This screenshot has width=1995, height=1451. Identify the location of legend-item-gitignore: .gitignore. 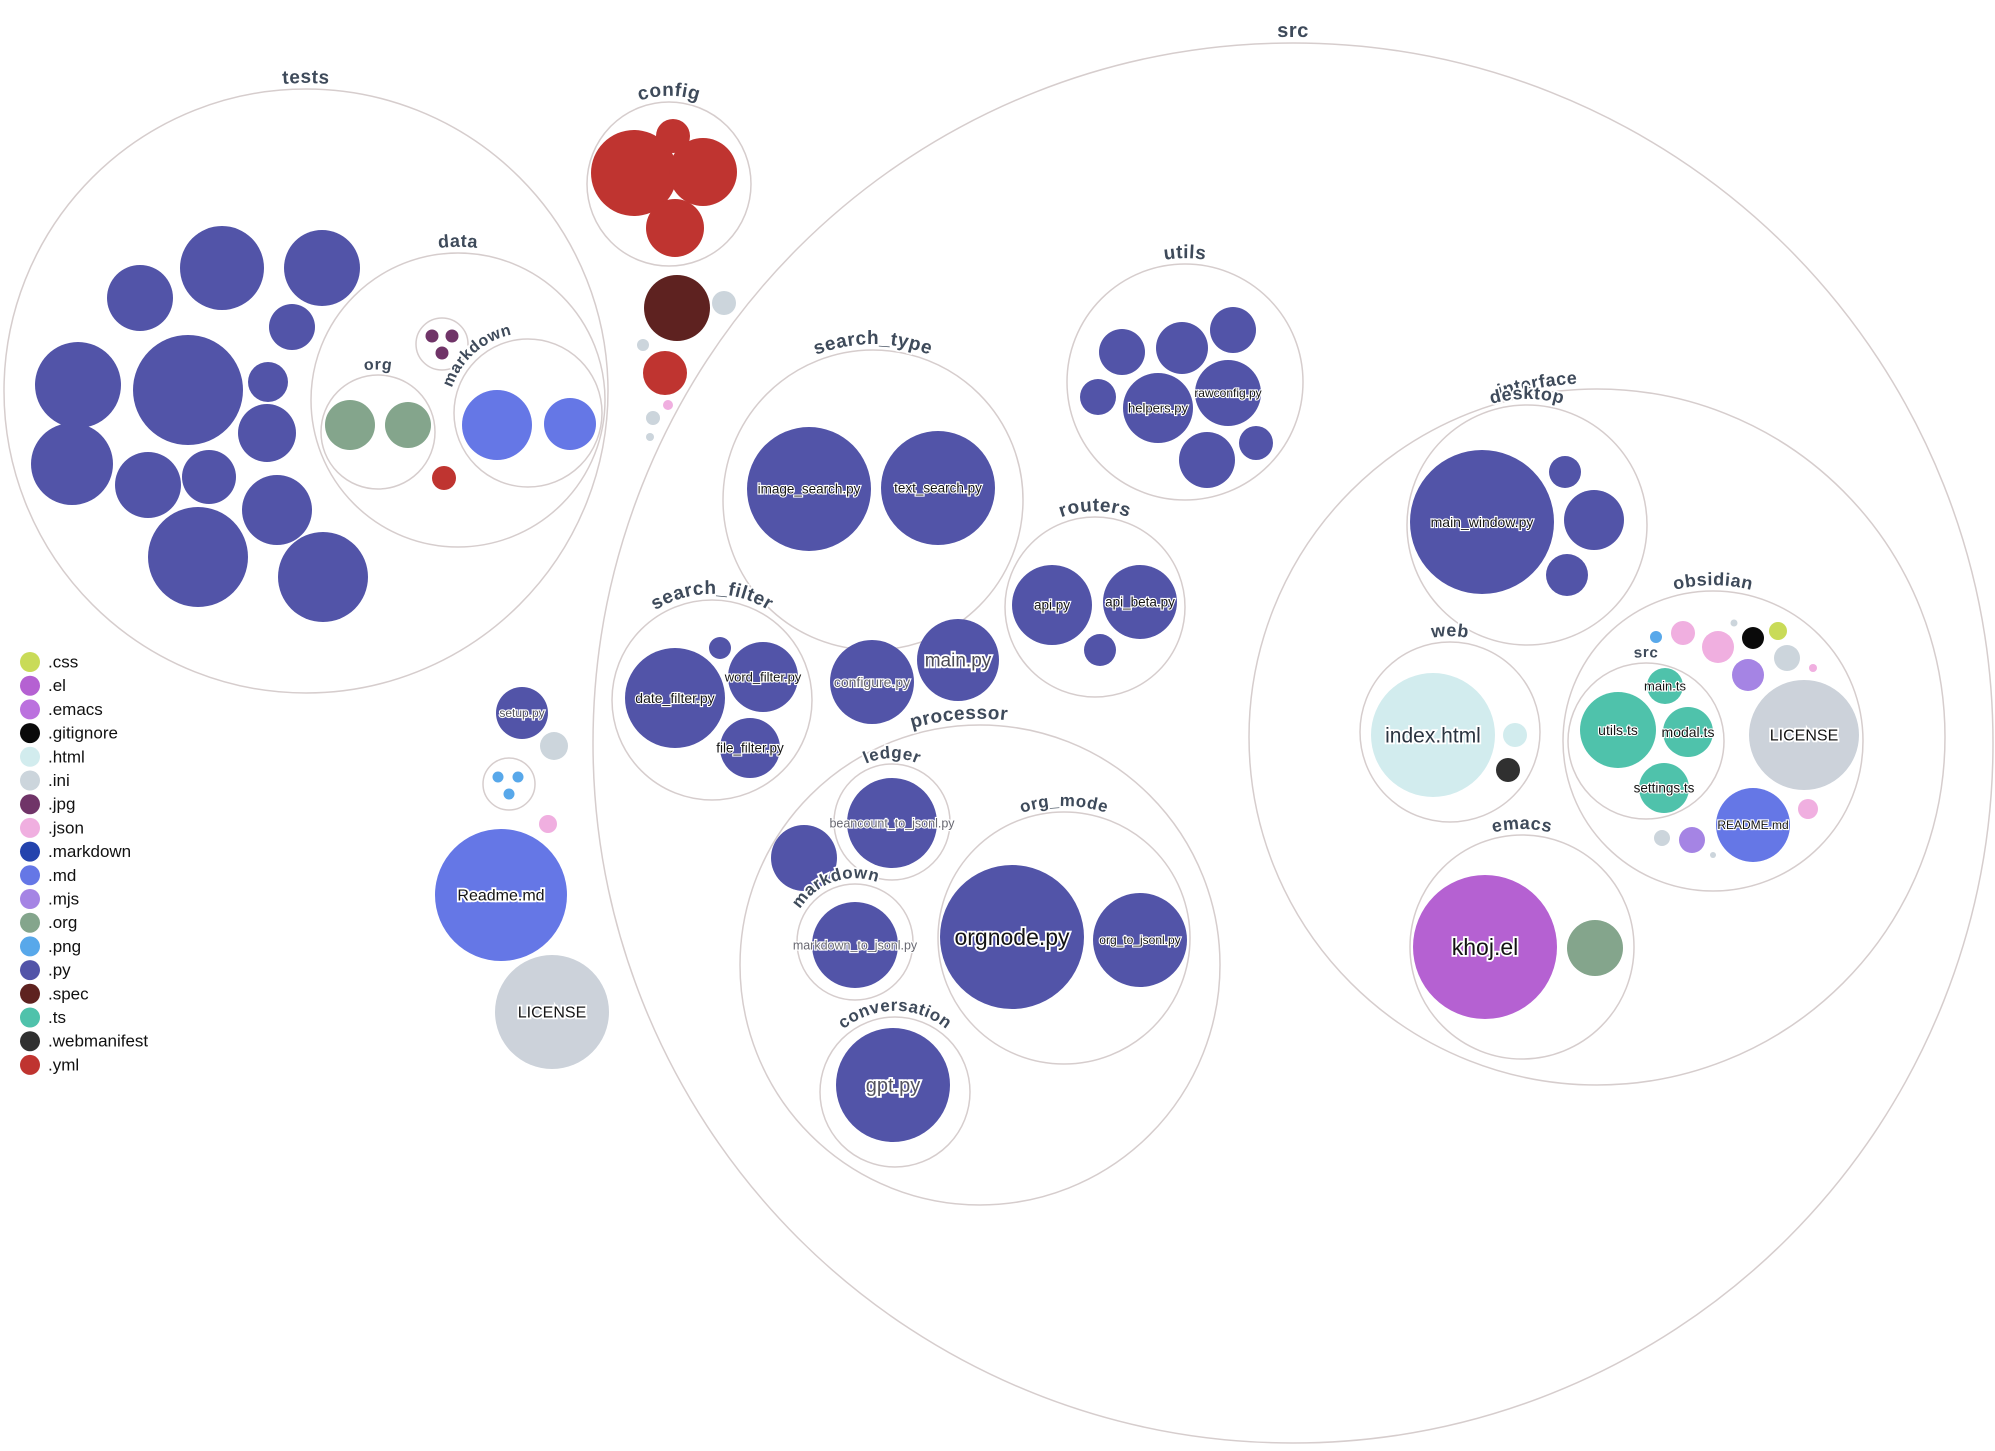
(69, 733).